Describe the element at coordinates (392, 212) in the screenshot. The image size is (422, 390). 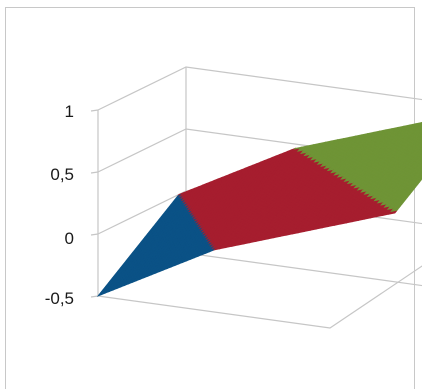
I see `surface-cell` at that location.